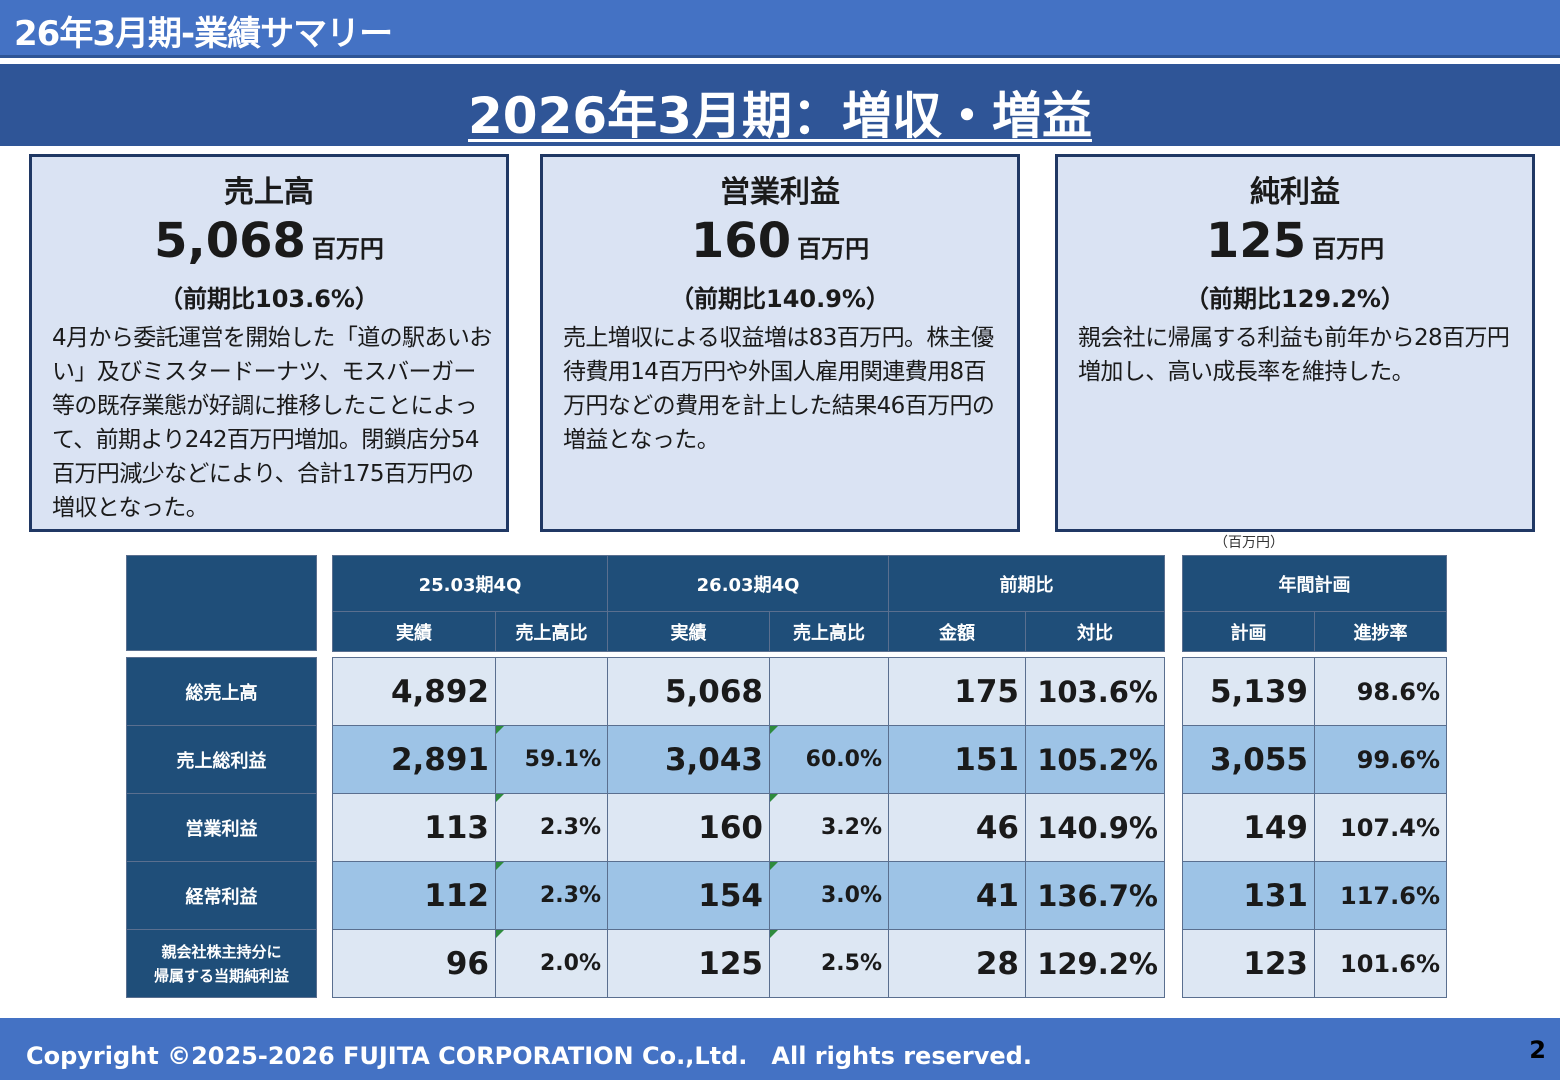 Image resolution: width=1560 pixels, height=1080 pixels. Describe the element at coordinates (748, 583) in the screenshot. I see `group-header-curr: 26.03期4Q` at that location.